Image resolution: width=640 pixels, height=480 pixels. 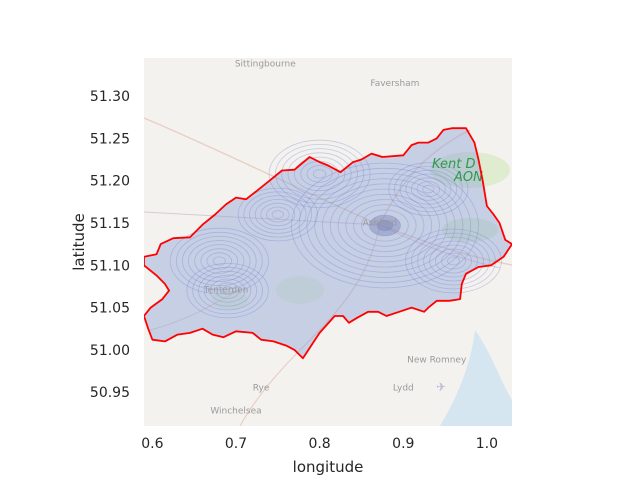 I want to click on y-tick-label: 51.05, so click(x=110, y=309).